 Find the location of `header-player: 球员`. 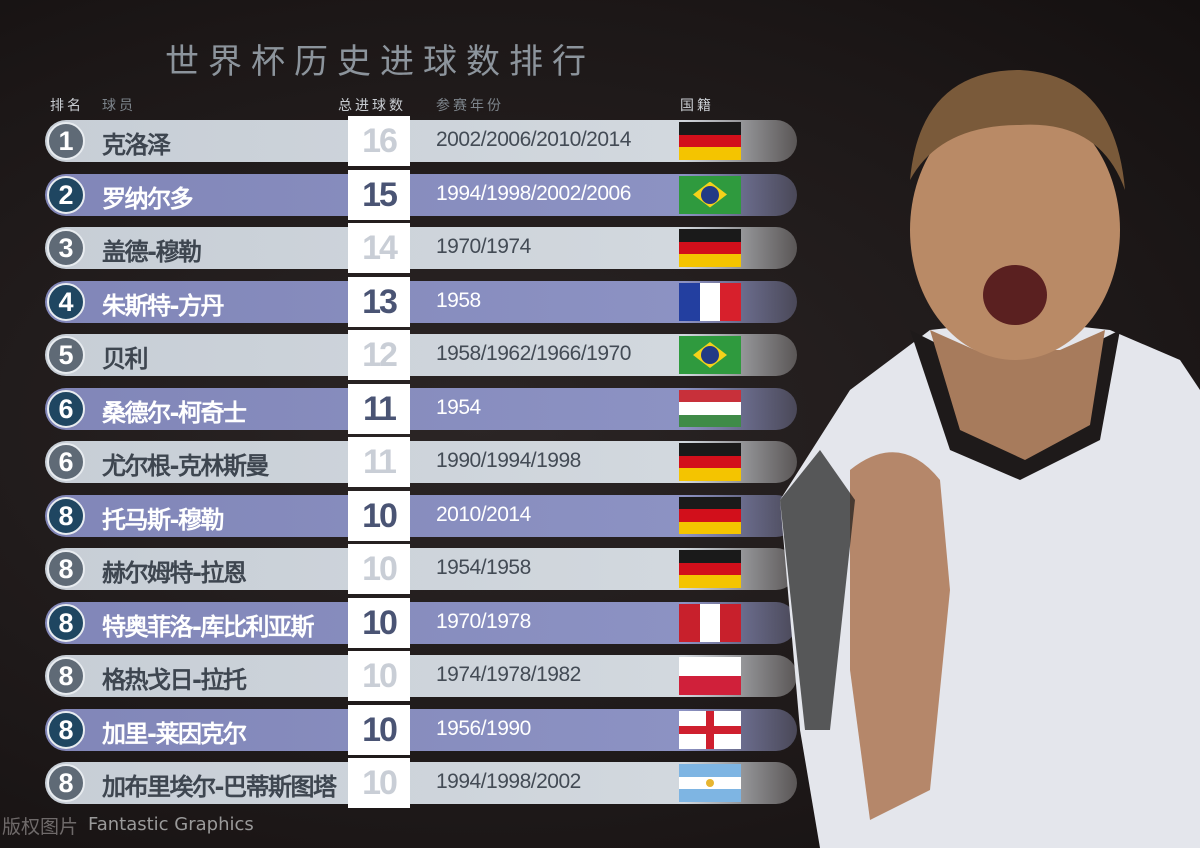

header-player: 球员 is located at coordinates (119, 106).